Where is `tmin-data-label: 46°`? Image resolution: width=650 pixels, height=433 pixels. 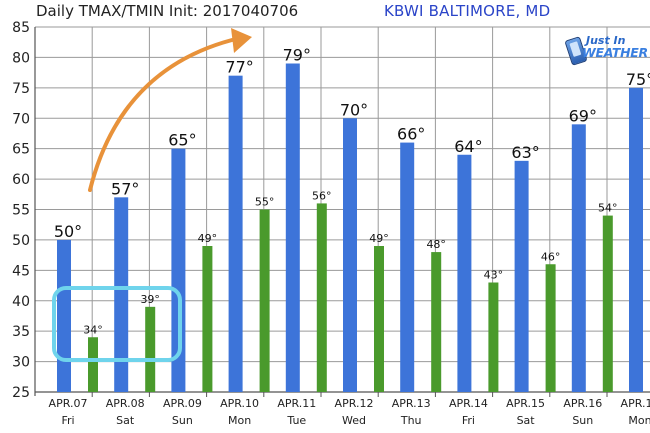 tmin-data-label: 46° is located at coordinates (551, 256).